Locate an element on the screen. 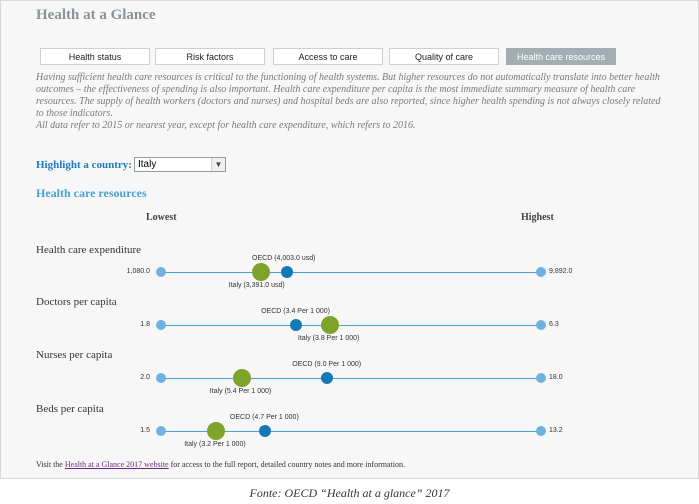 Image resolution: width=699 pixels, height=504 pixels. max-value-label: 6.3 is located at coordinates (554, 324).